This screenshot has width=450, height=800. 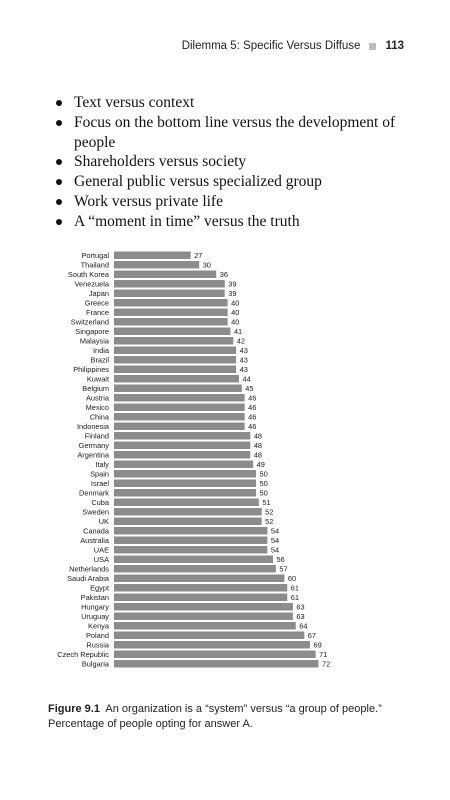 What do you see at coordinates (271, 46) in the screenshot?
I see `running-title: Dilemma 5: Specific Versus Diffuse` at bounding box center [271, 46].